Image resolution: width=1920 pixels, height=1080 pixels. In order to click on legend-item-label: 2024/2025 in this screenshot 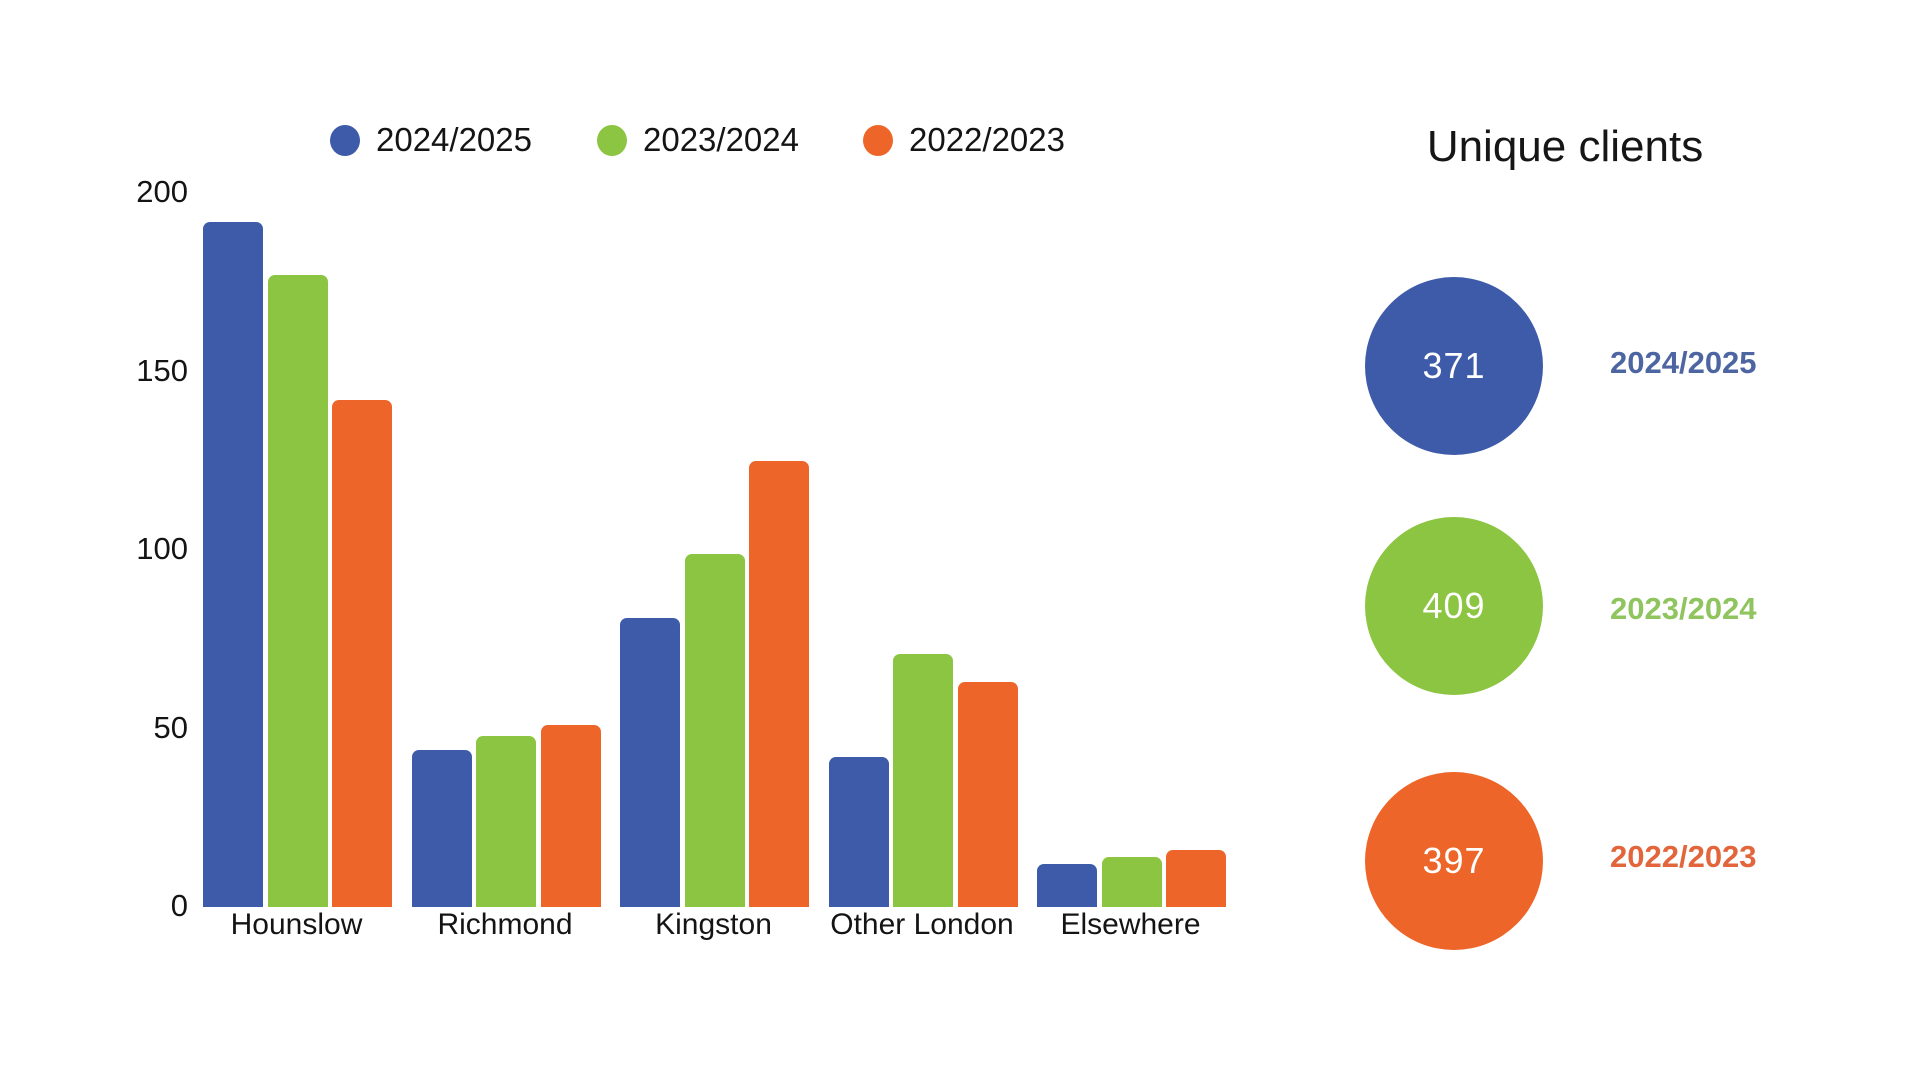, I will do `click(454, 139)`.